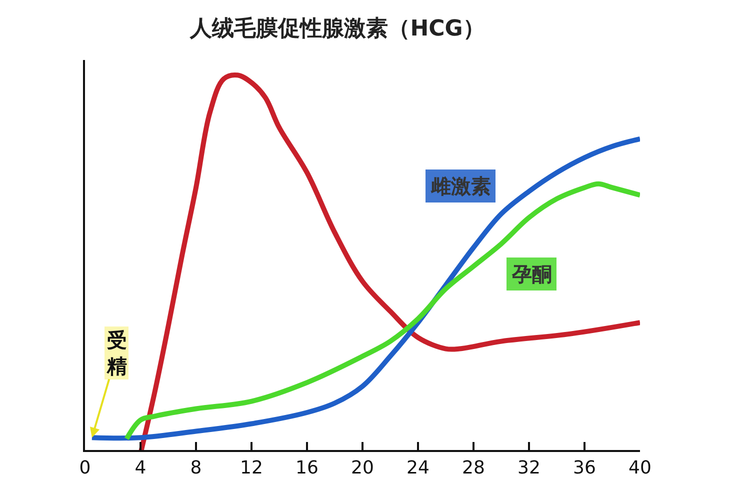 The image size is (750, 500). I want to click on annotation: 受精, so click(116, 353).